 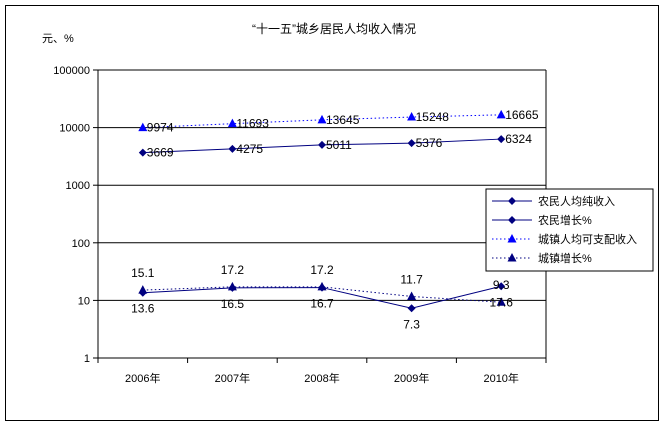 I want to click on legend-label: 农民人均纯收入, so click(x=576, y=201).